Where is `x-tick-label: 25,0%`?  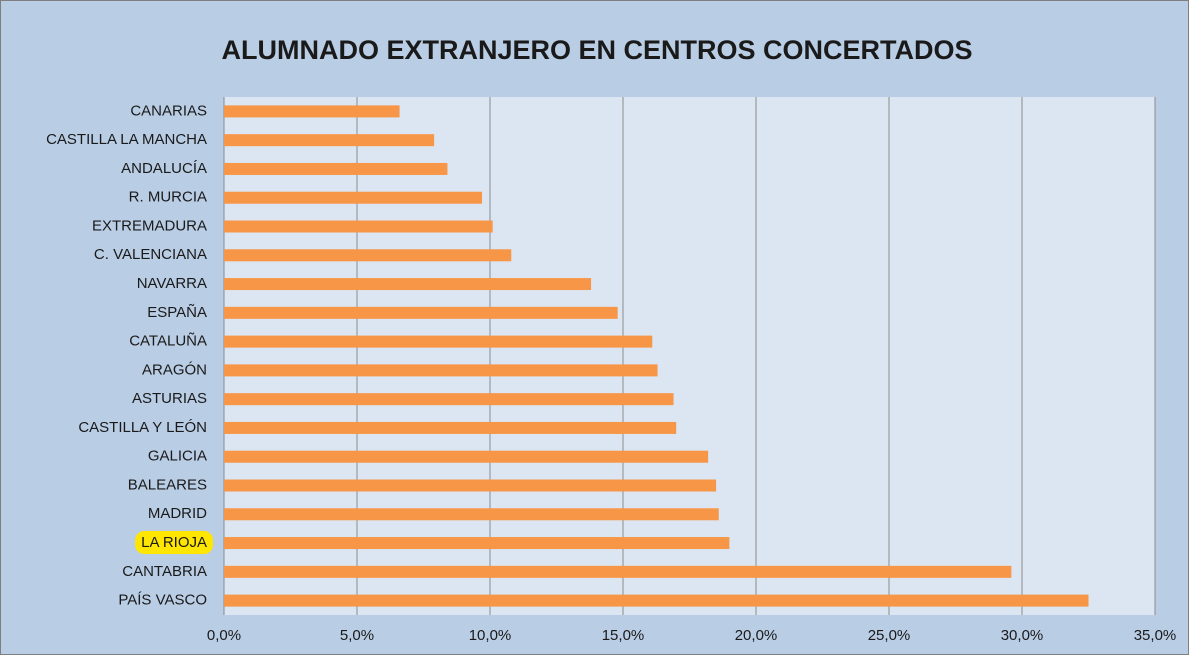
x-tick-label: 25,0% is located at coordinates (889, 635).